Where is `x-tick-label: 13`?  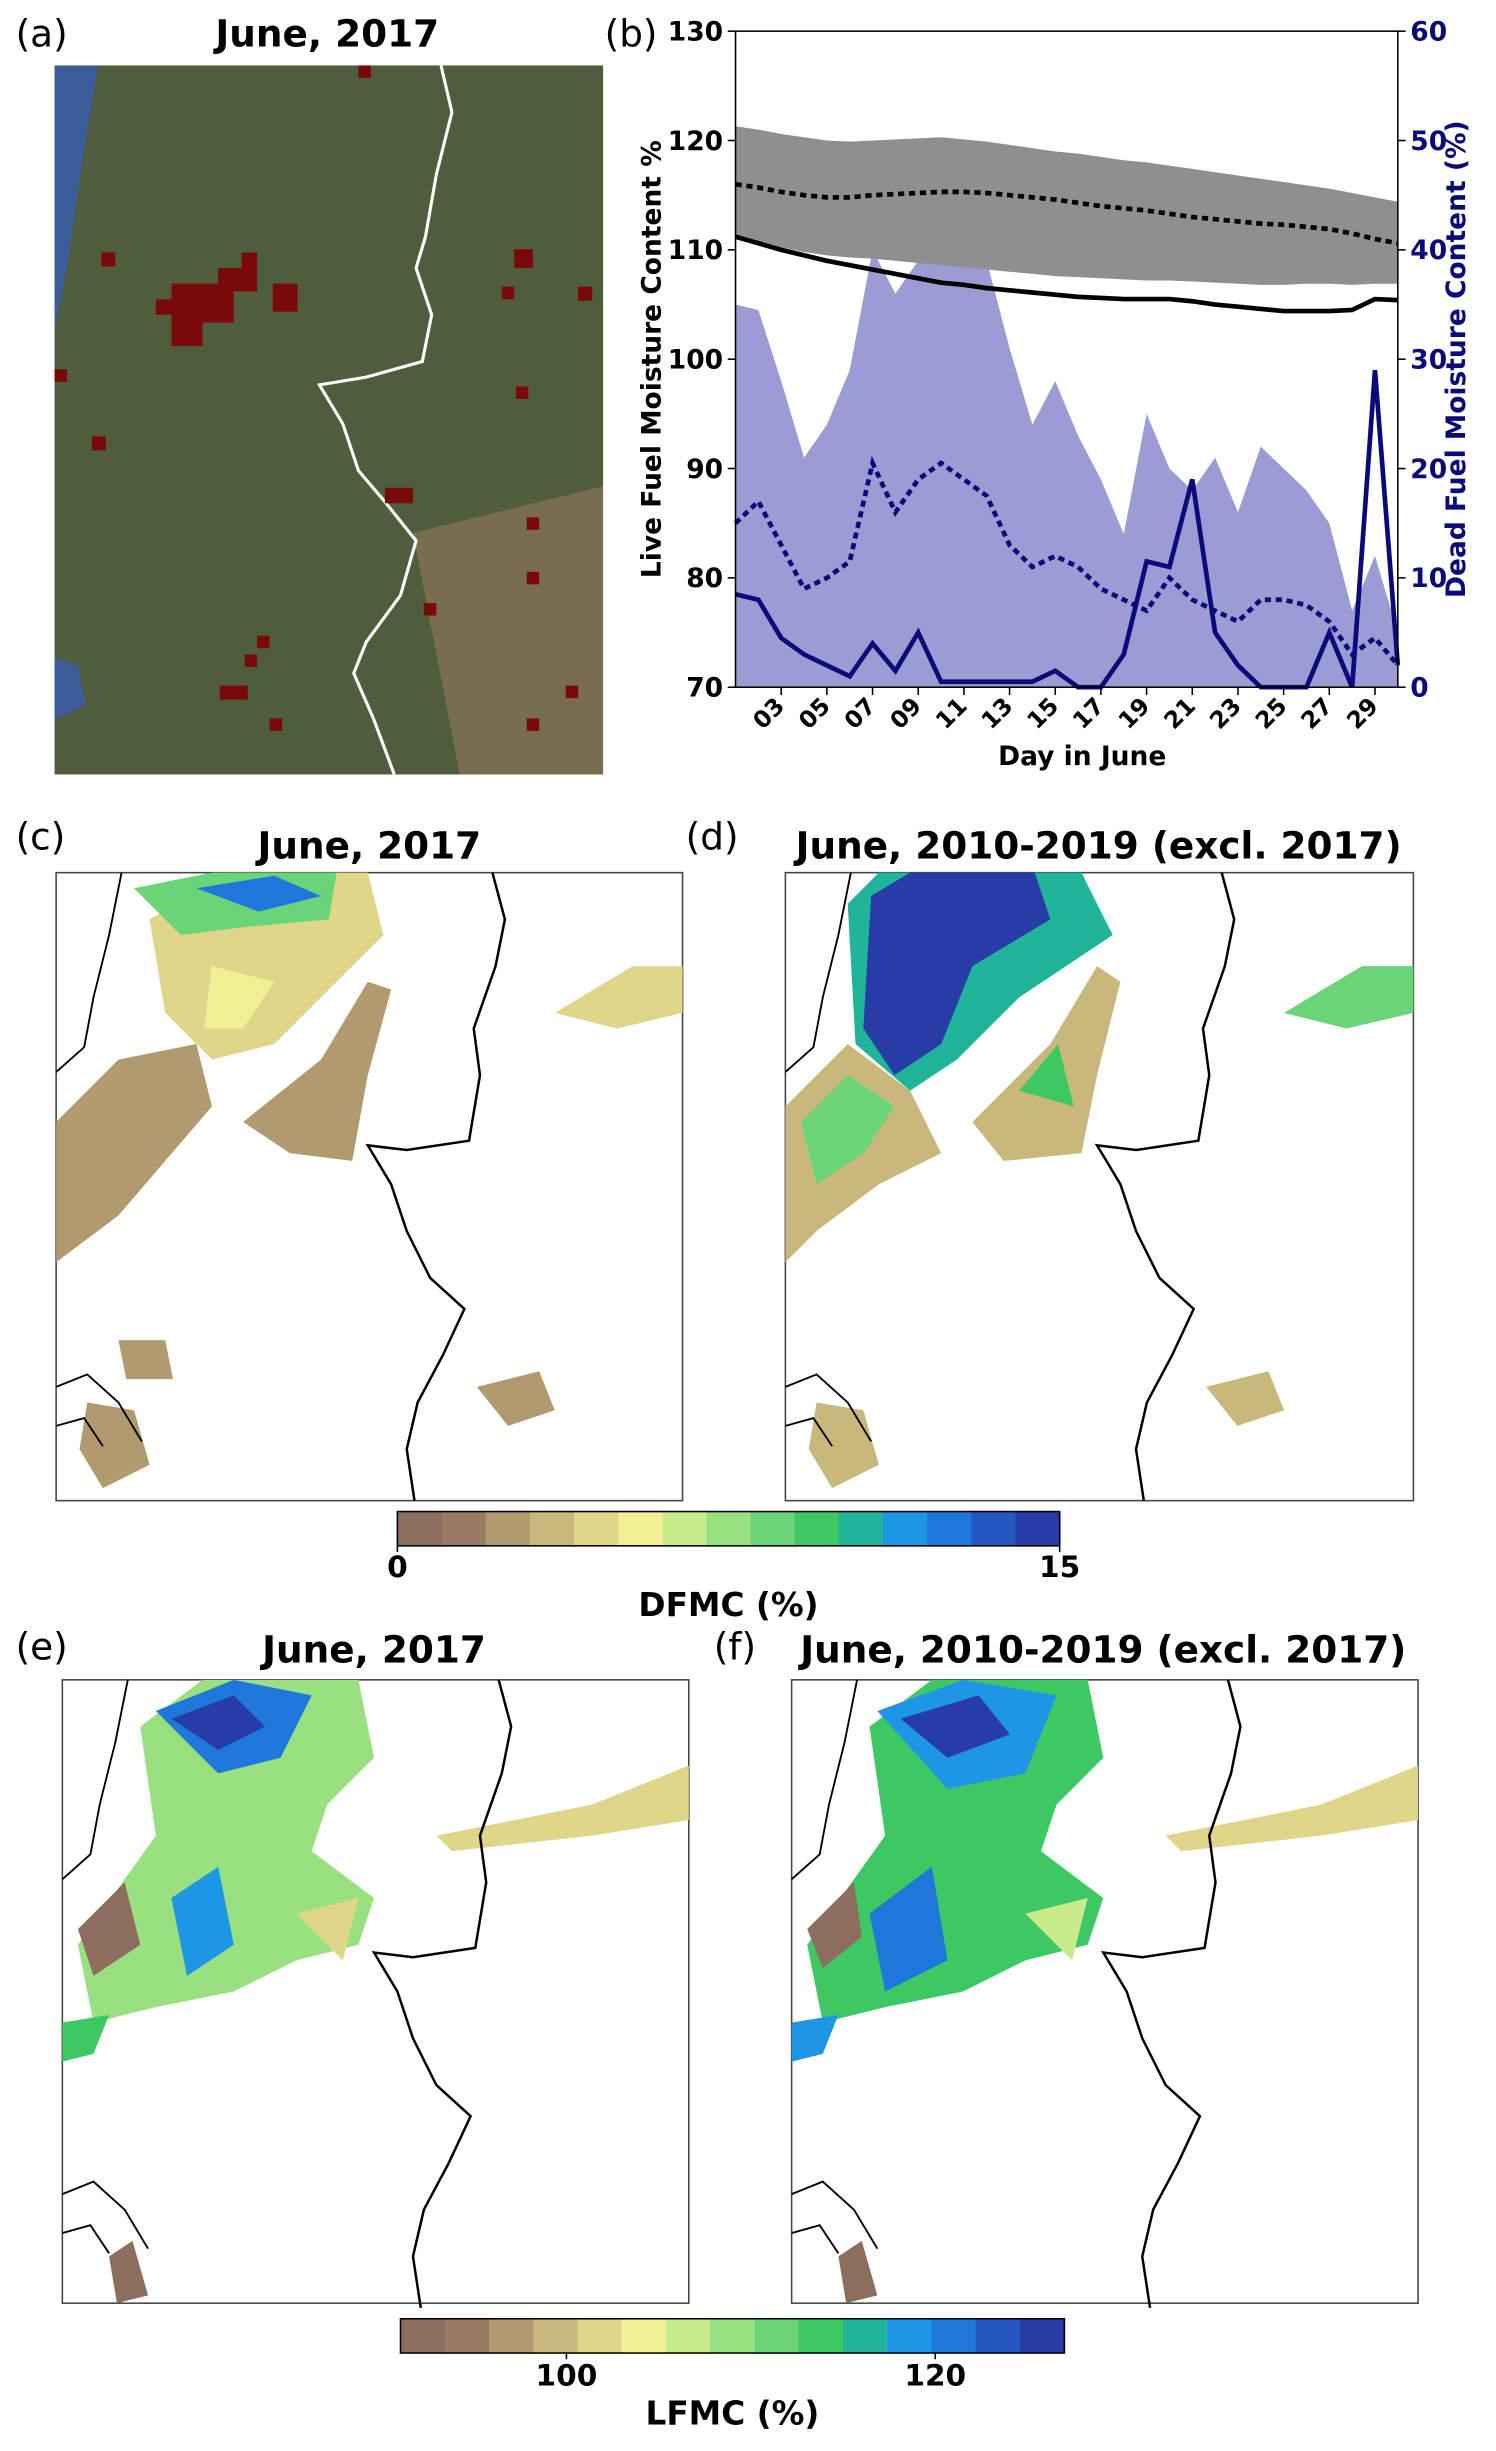 x-tick-label: 13 is located at coordinates (997, 713).